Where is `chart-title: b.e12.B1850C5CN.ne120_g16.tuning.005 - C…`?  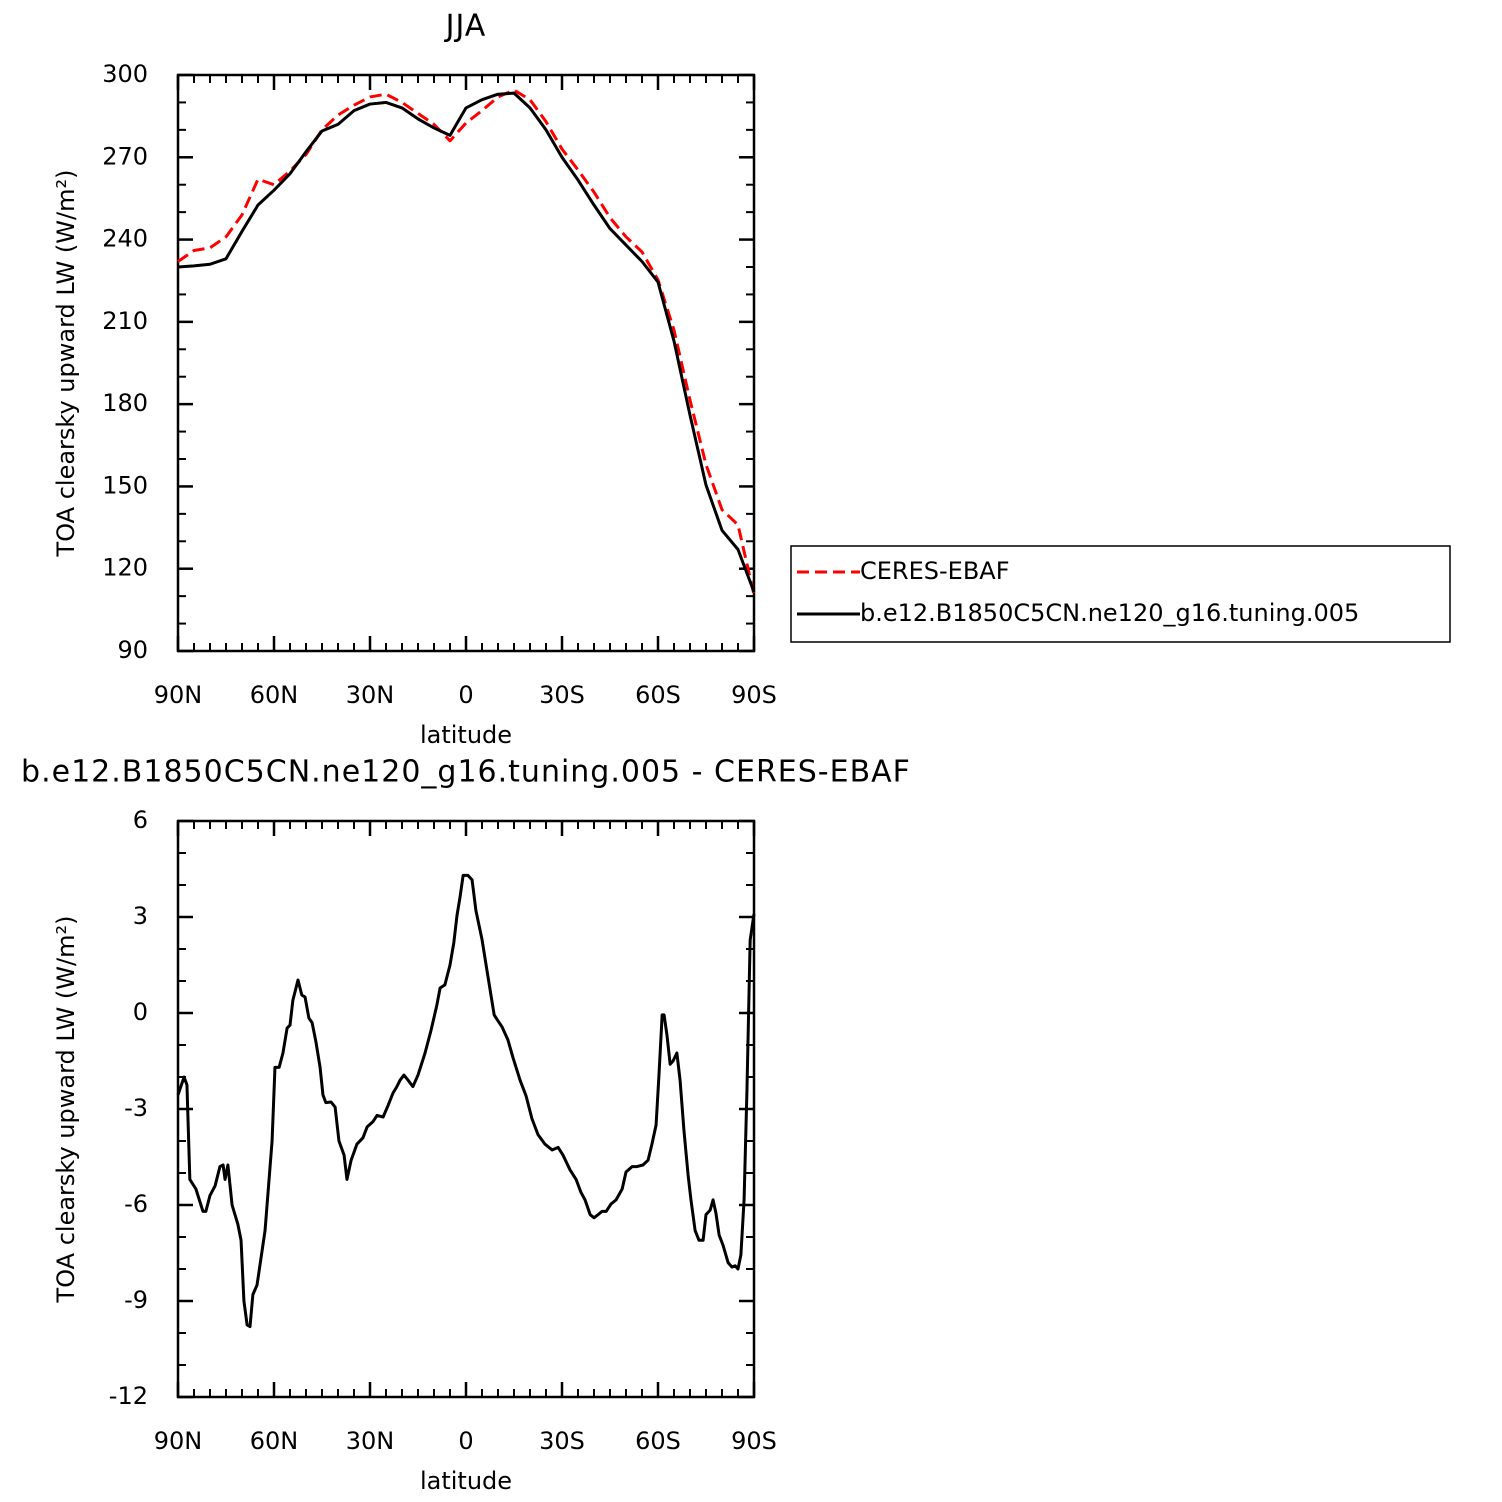
chart-title: b.e12.B1850C5CN.ne120_g16.tuning.005 - C… is located at coordinates (466, 772).